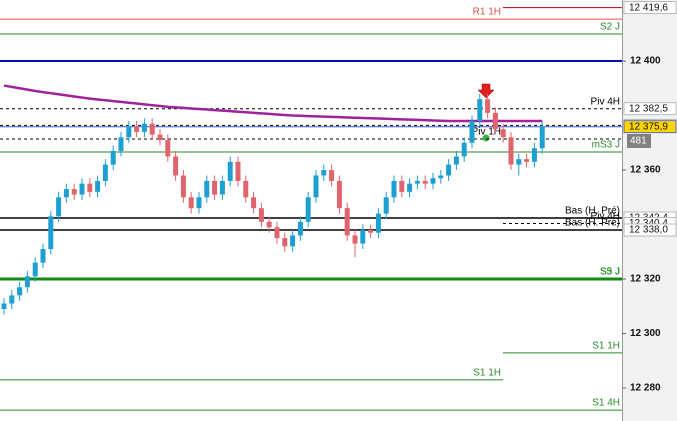 The image size is (677, 421). Describe the element at coordinates (645, 333) in the screenshot. I see `y-tick-label: 12 300` at that location.